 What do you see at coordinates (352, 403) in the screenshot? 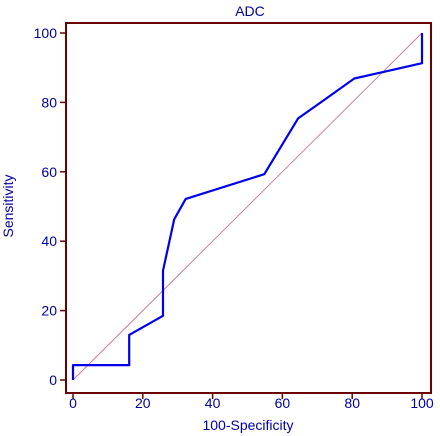
I see `x-tick-label: 80` at bounding box center [352, 403].